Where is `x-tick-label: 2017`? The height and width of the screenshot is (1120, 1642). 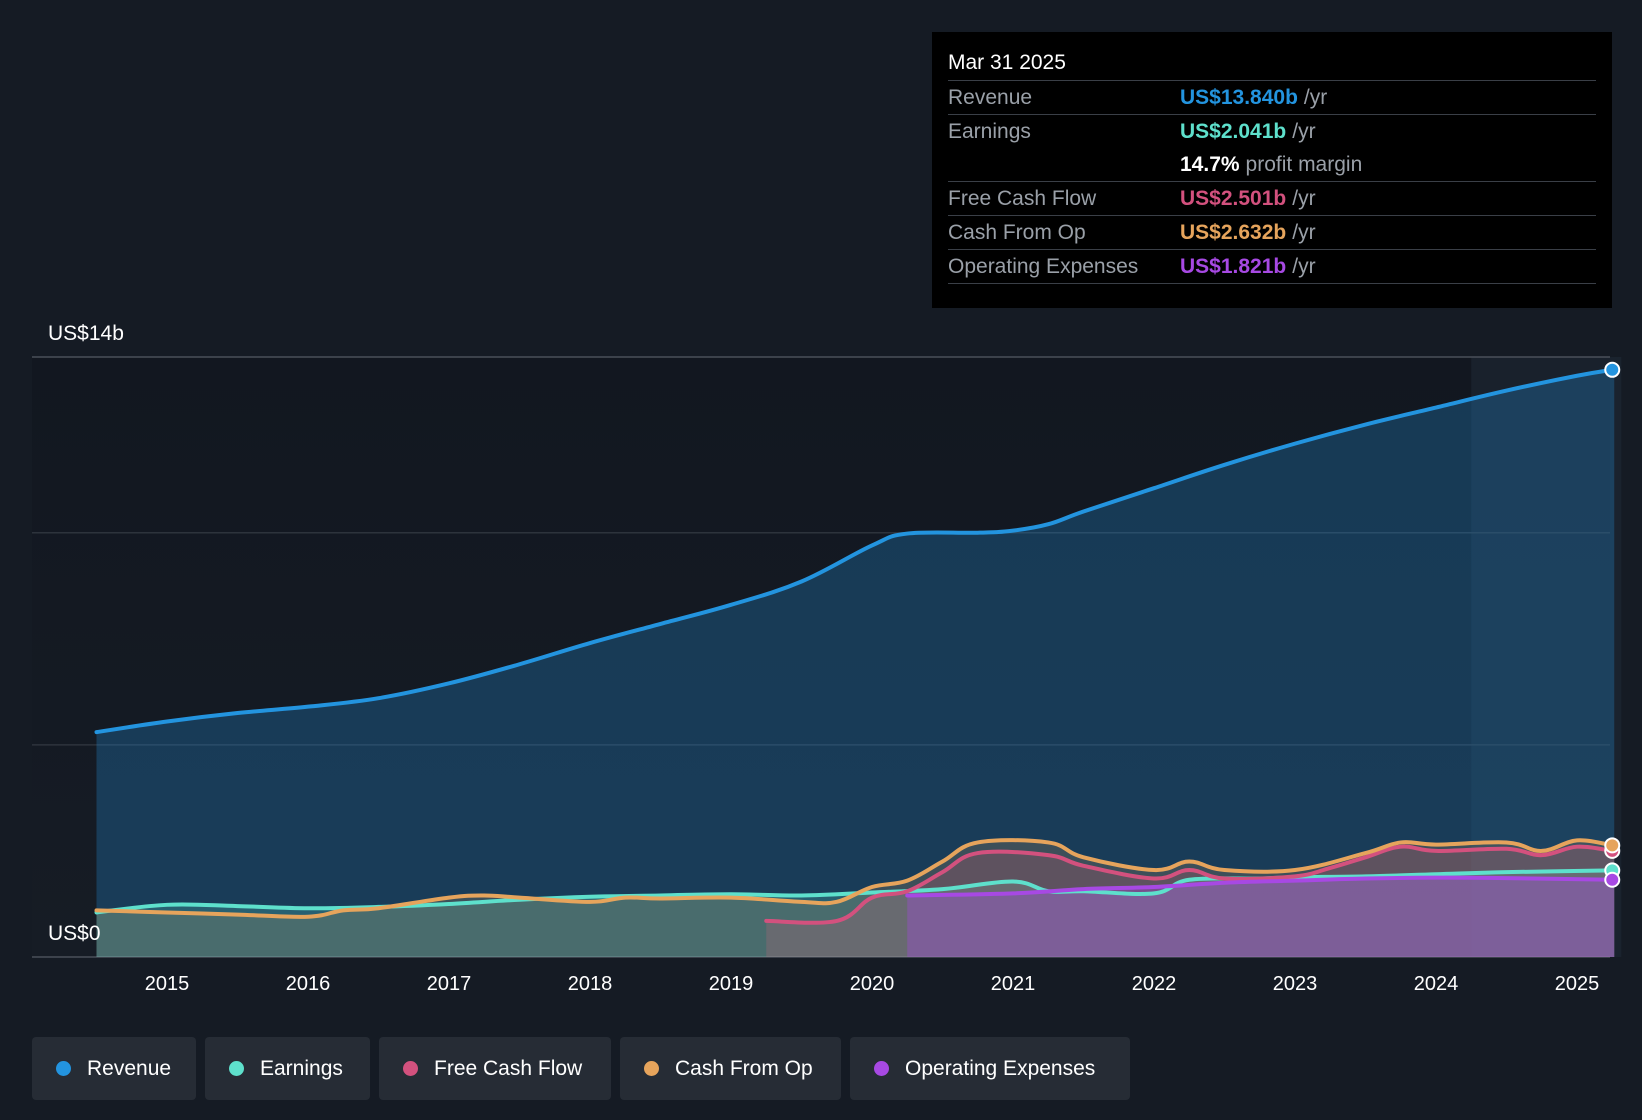
x-tick-label: 2017 is located at coordinates (449, 984).